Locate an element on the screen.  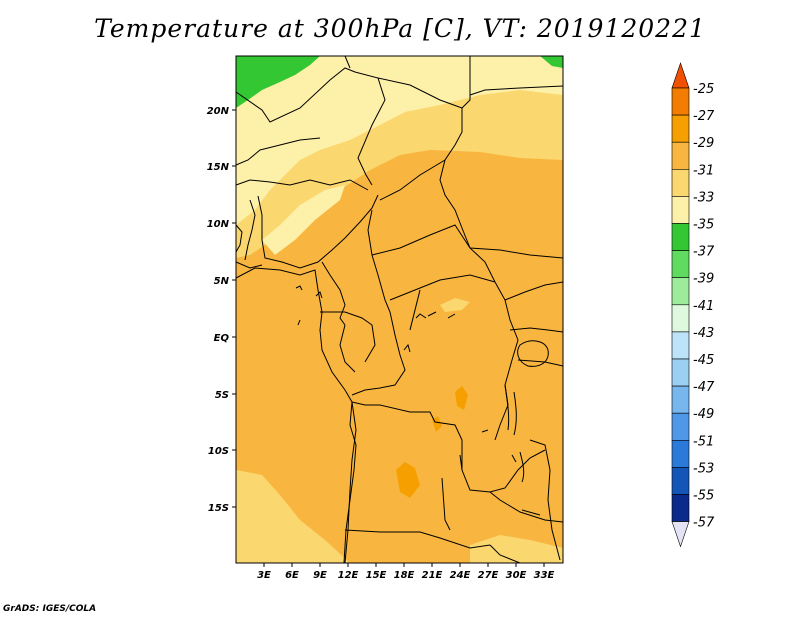
lon-label-24e: 24E is located at coordinates (460, 575).